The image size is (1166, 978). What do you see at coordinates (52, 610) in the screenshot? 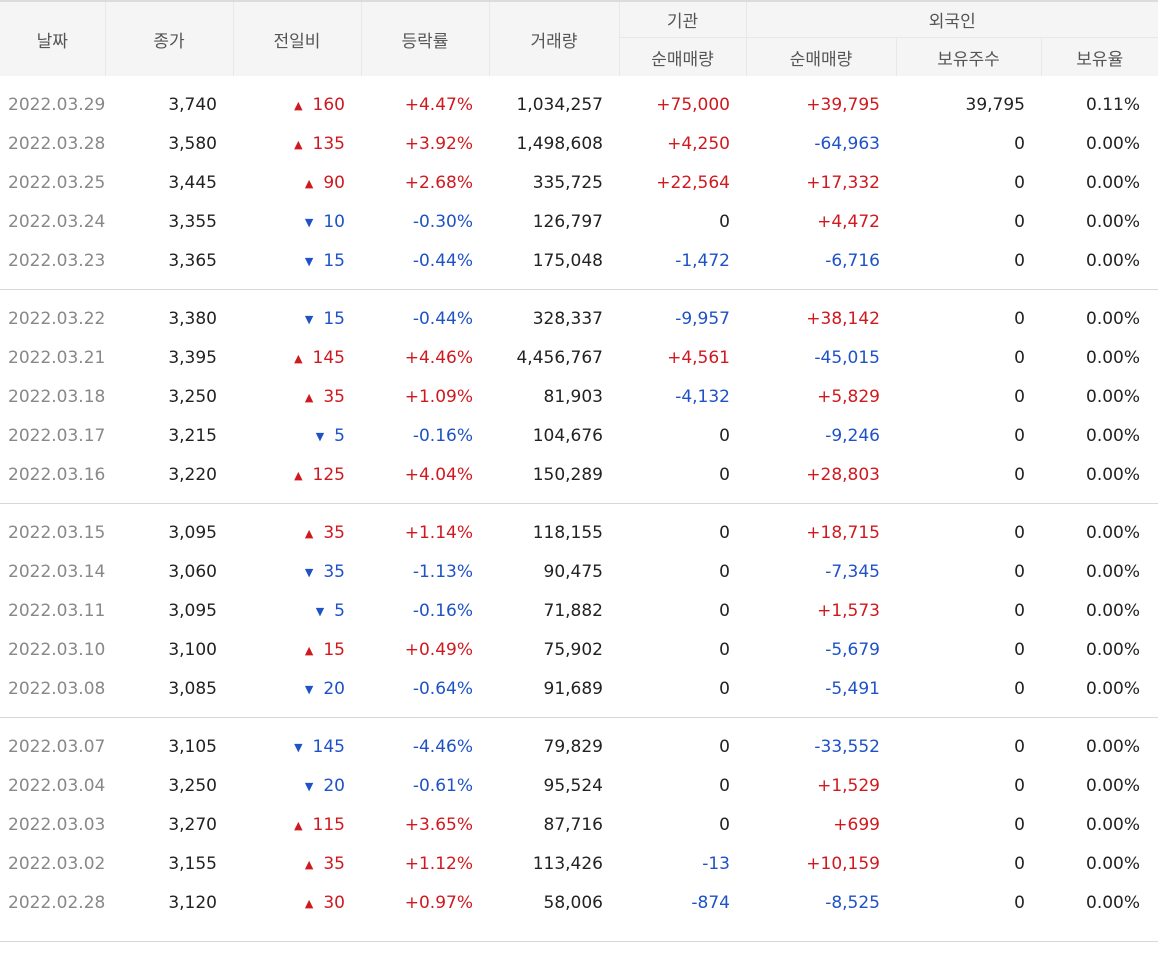
I see `date-cell: 2022.03.11` at bounding box center [52, 610].